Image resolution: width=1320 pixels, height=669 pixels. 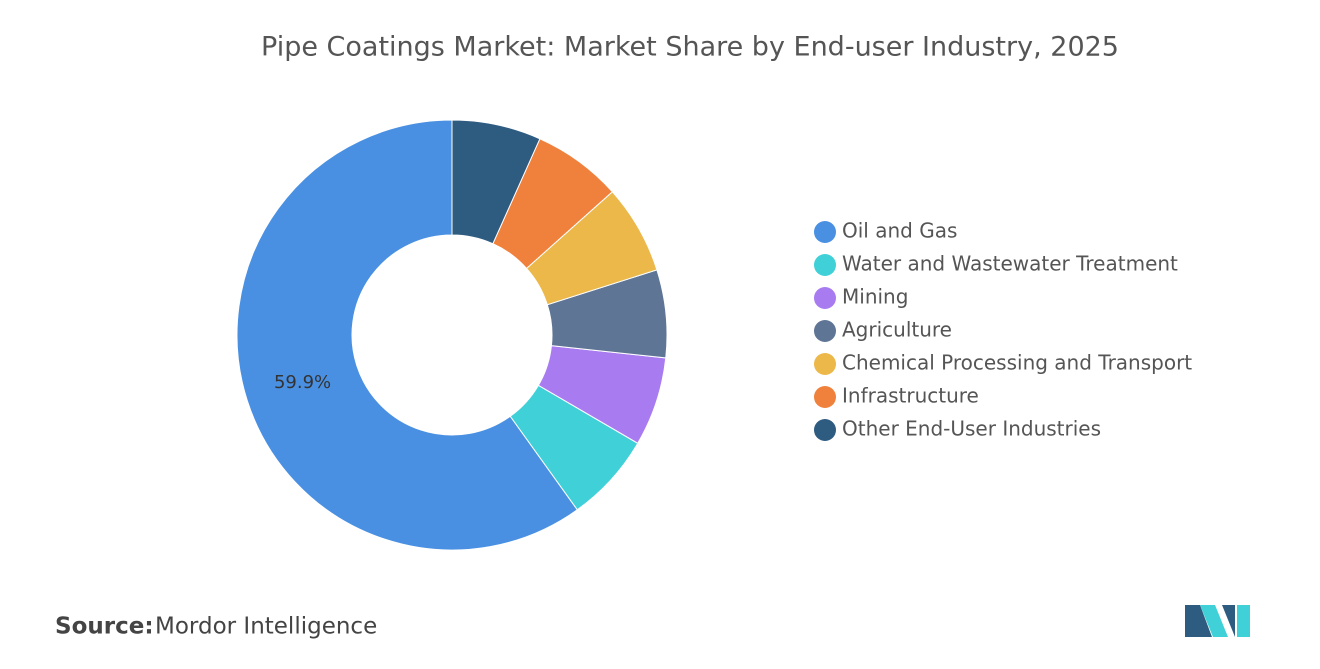 What do you see at coordinates (875, 297) in the screenshot?
I see `legend-label: Mining` at bounding box center [875, 297].